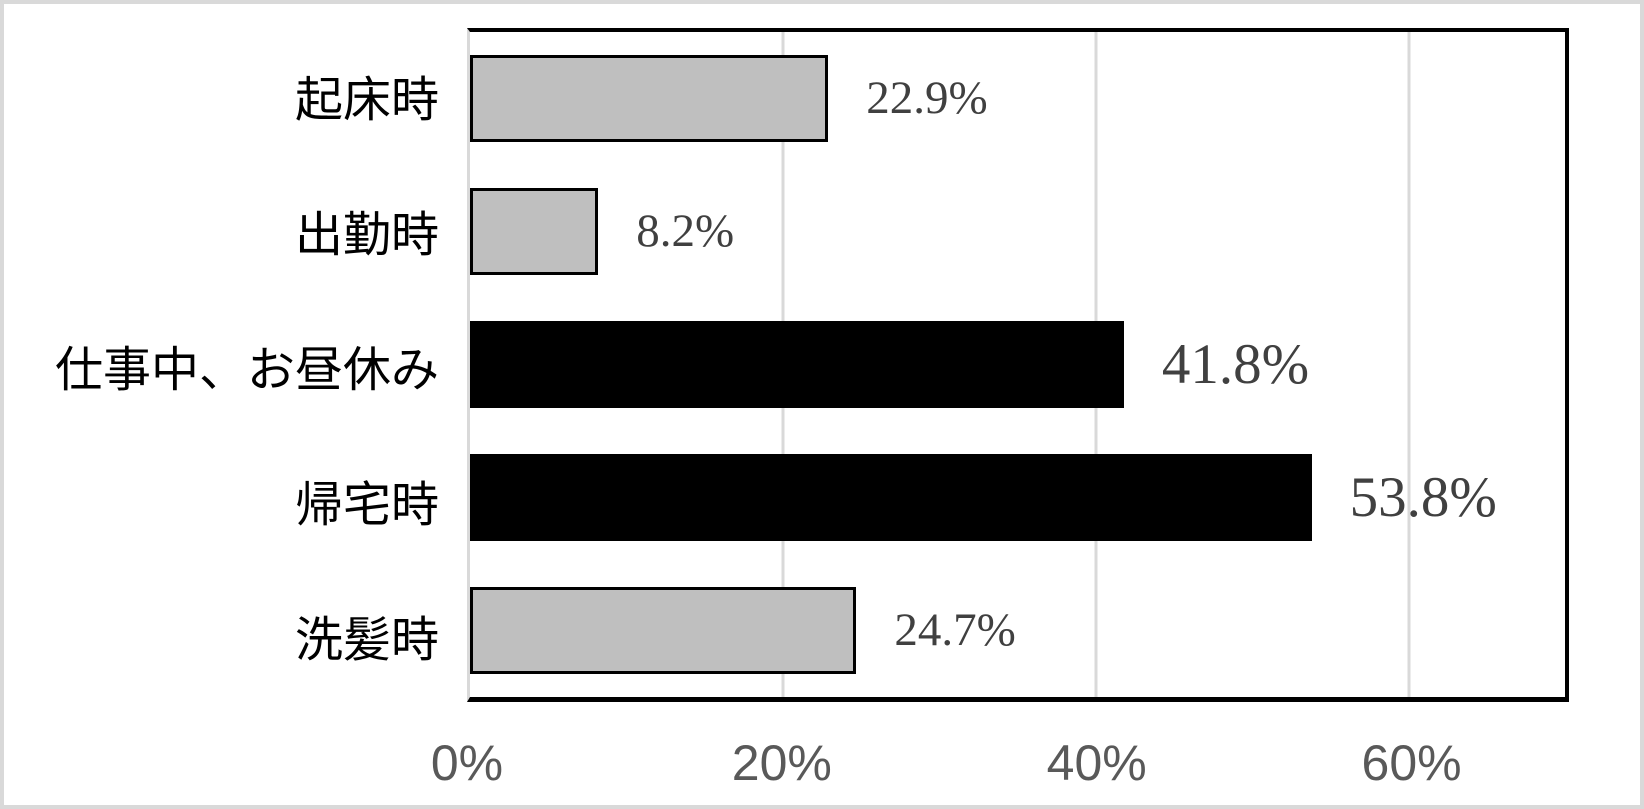 The image size is (1644, 809). Describe the element at coordinates (366, 640) in the screenshot. I see `category-label: 洗髪時` at that location.